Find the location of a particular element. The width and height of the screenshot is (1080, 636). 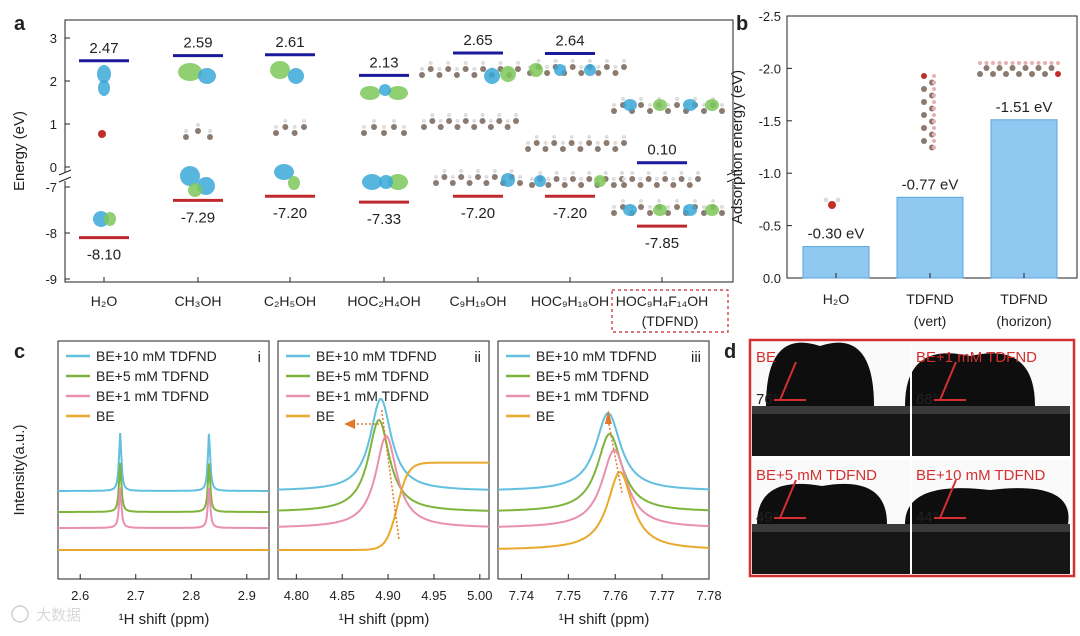

legend-label: BE+10 mM TDFND is located at coordinates (376, 356).